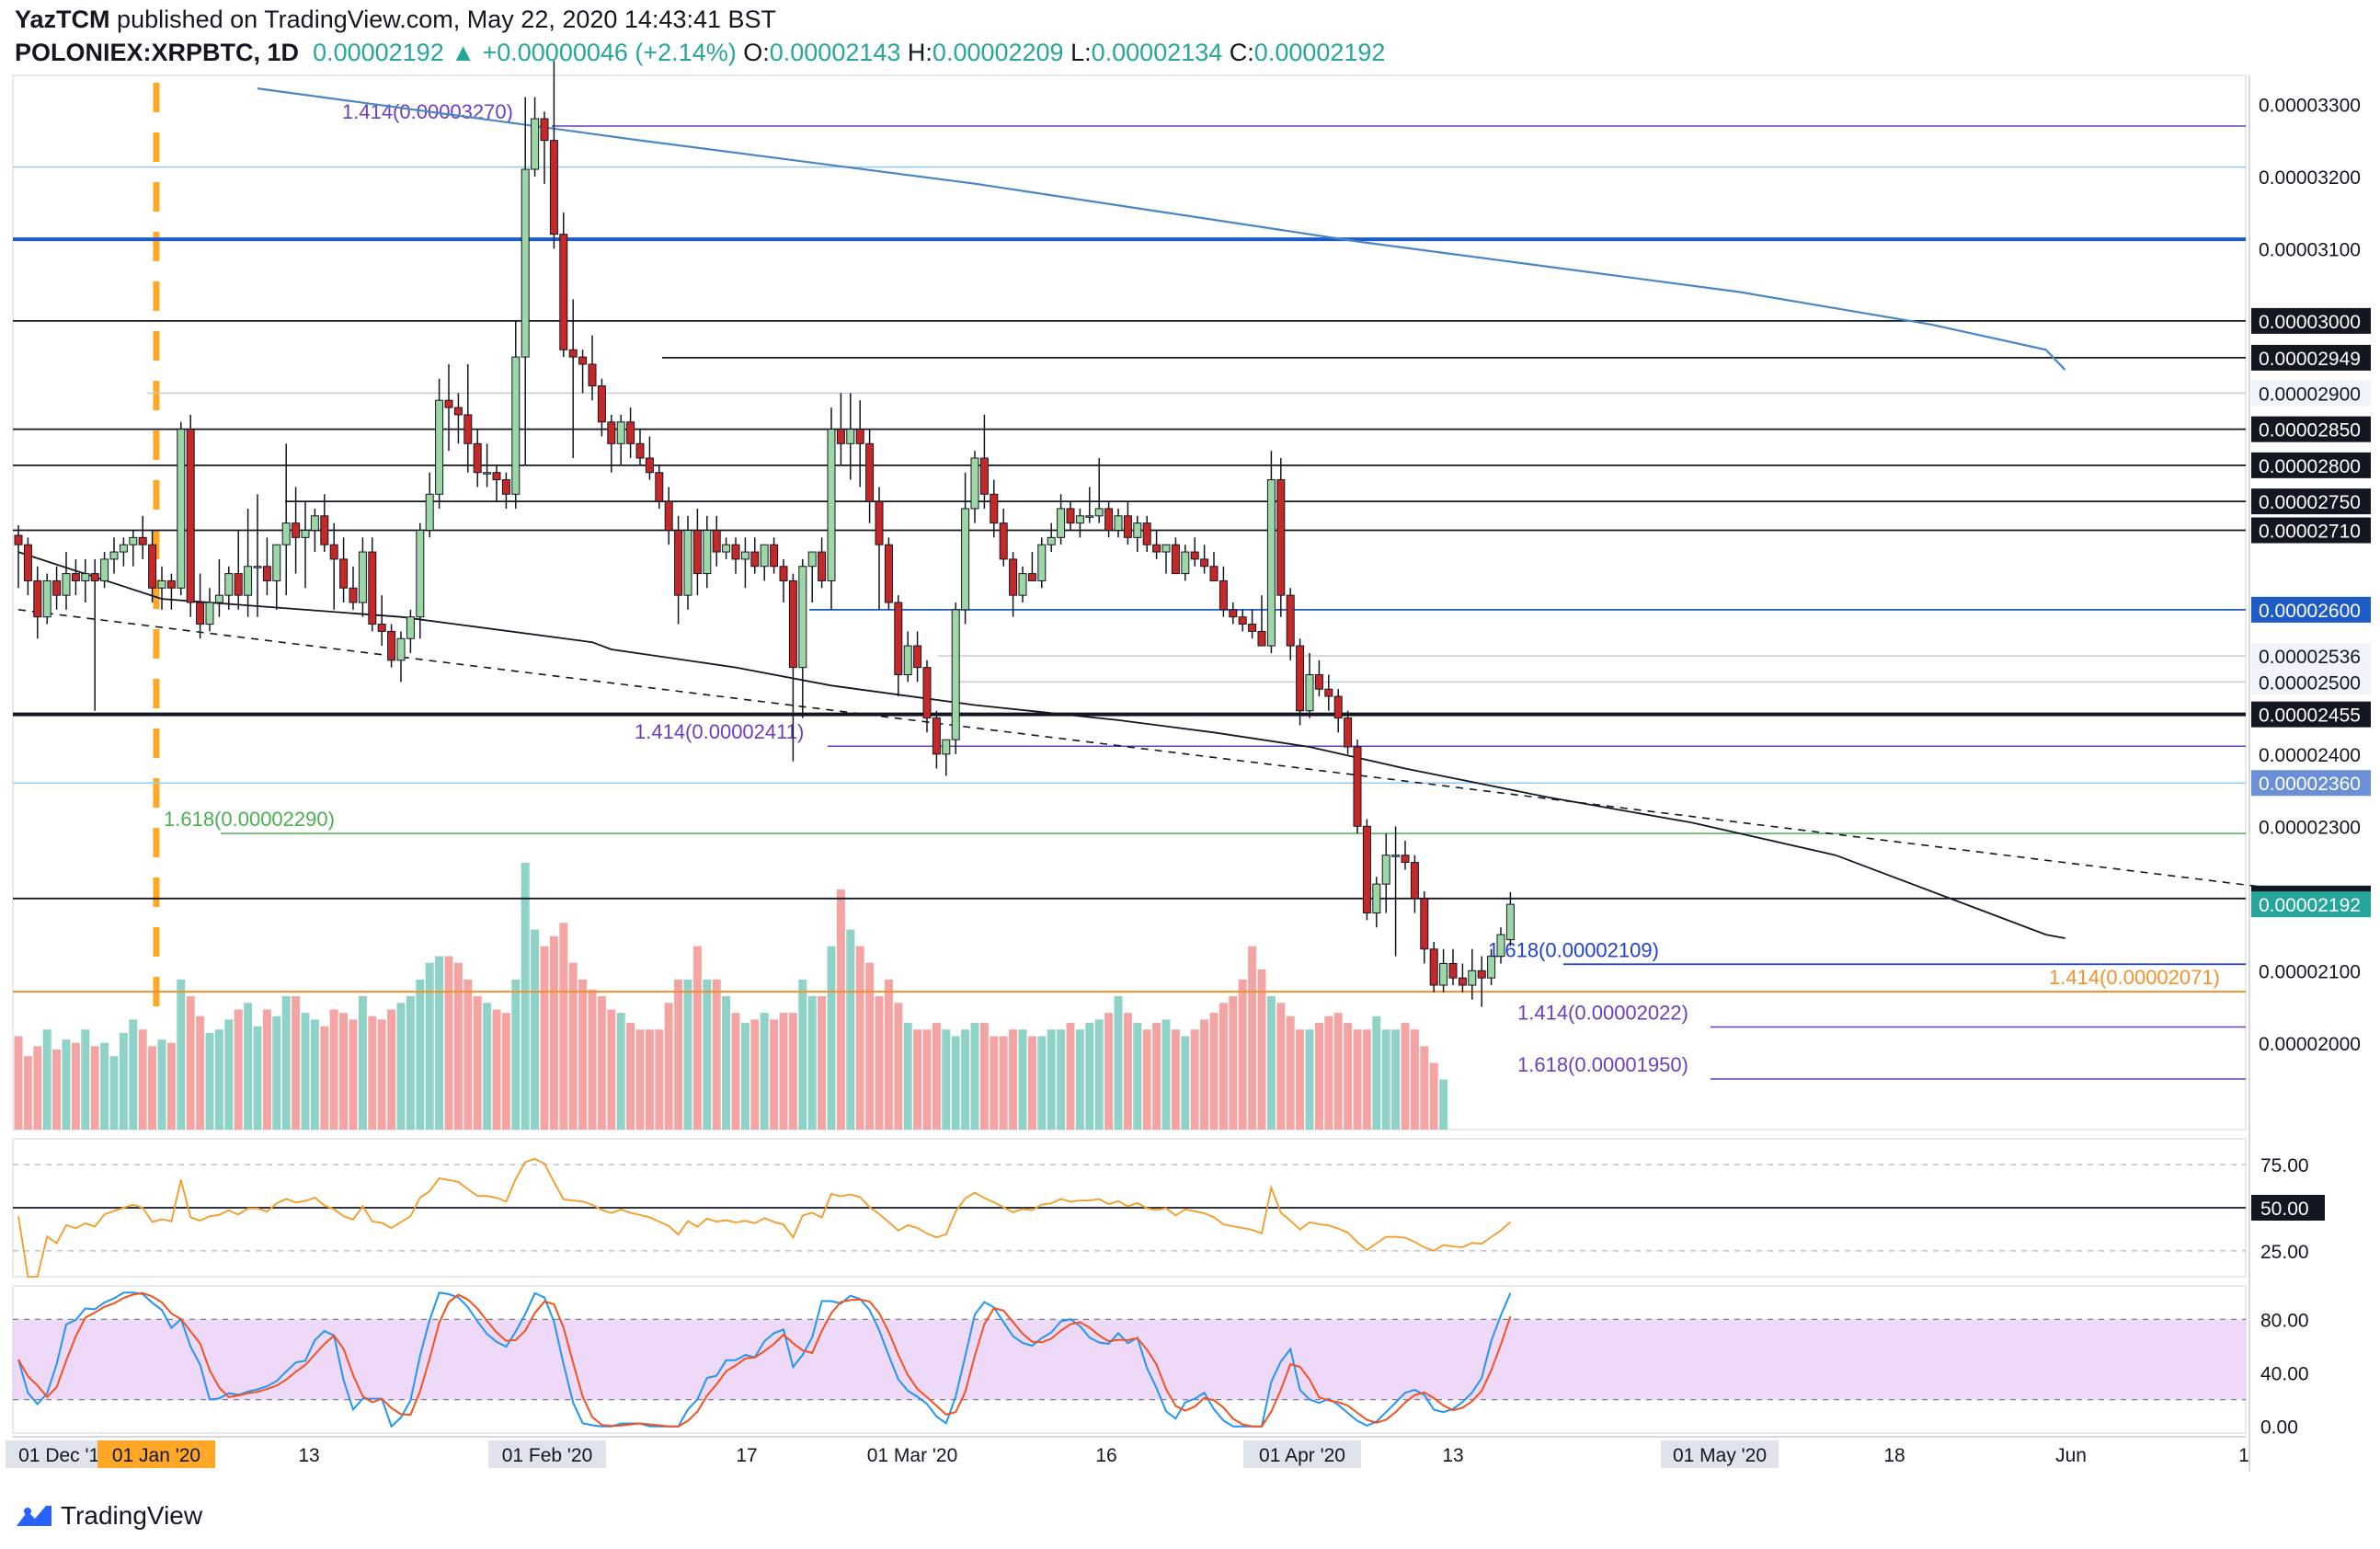  I want to click on author-name: YazTCM, so click(62, 19).